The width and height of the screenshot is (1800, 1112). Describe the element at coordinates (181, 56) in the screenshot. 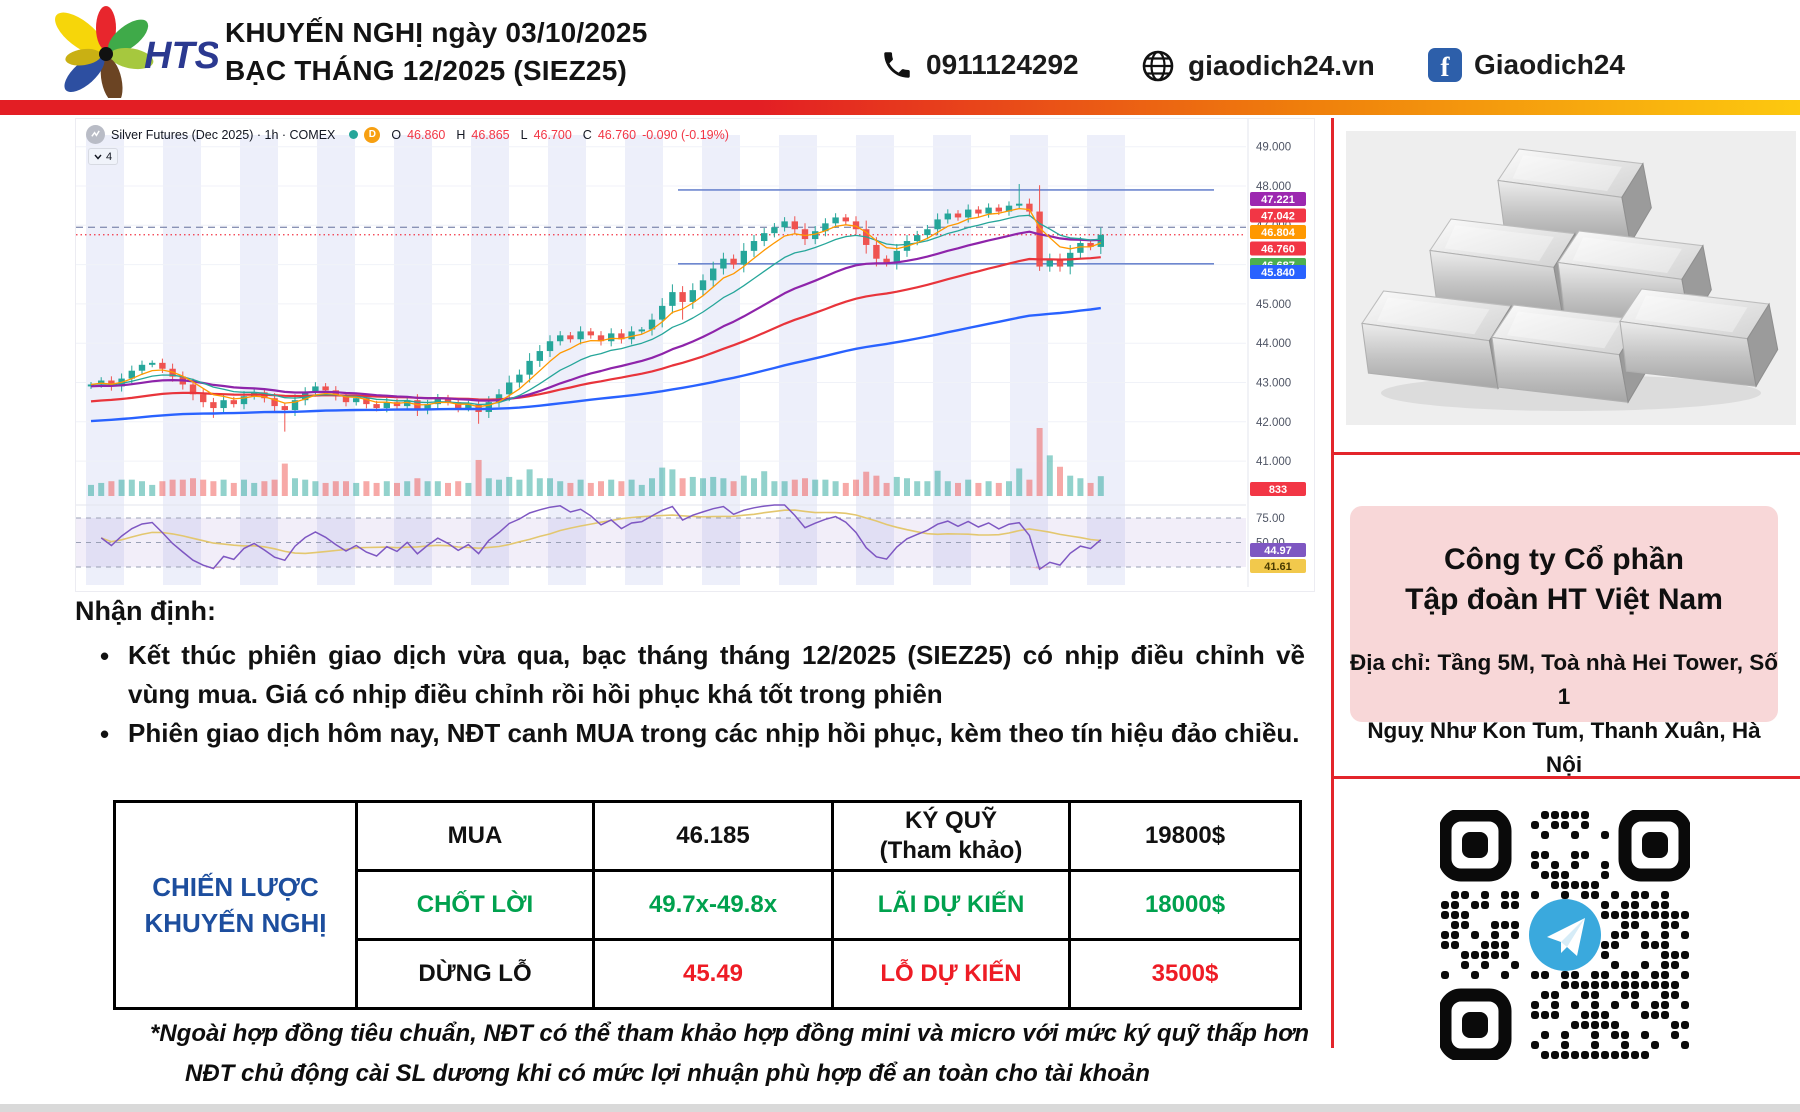

I see `svg-text: HTS` at that location.